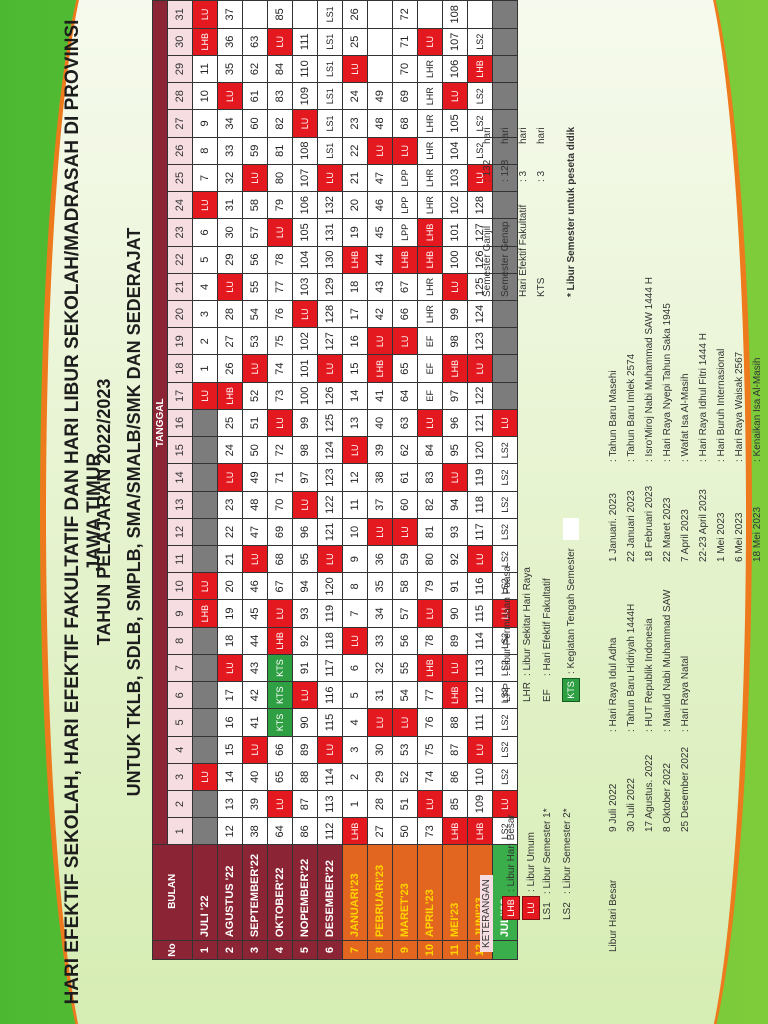 This screenshot has width=768, height=1024. Describe the element at coordinates (230, 423) in the screenshot. I see `day-cell: 25` at that location.